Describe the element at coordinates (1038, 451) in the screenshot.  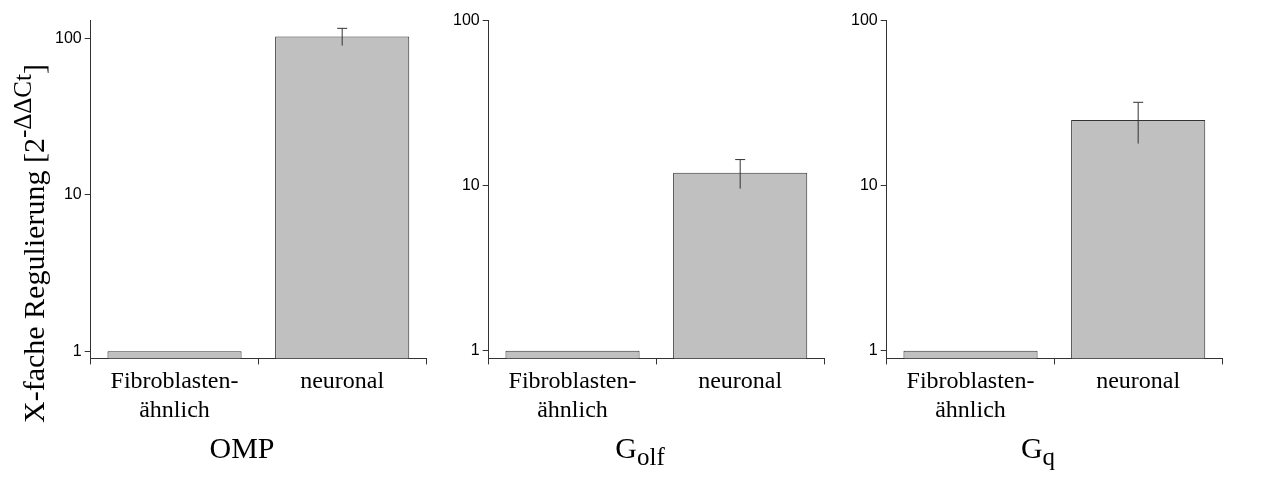
I see `x-axis-title: G$_{q}$` at that location.